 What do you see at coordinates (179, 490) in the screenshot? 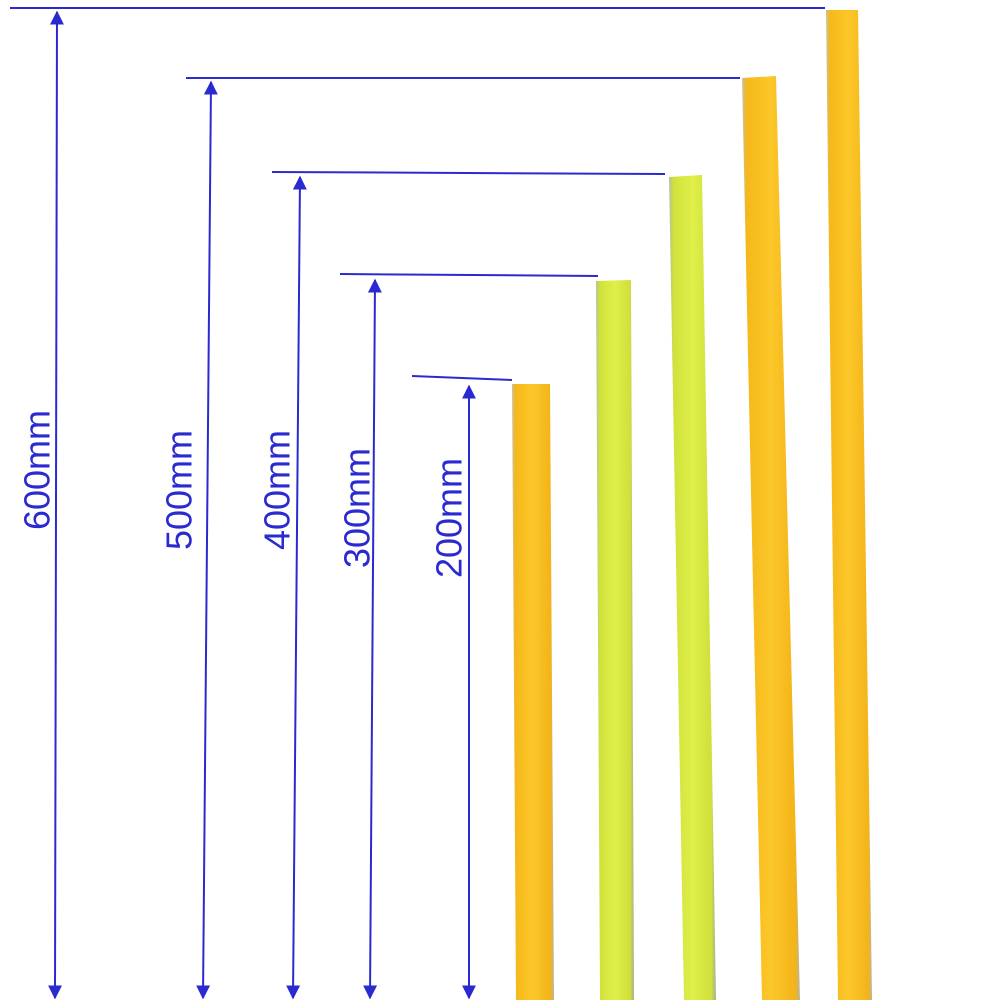
I see `dimension-label: 500mm` at bounding box center [179, 490].